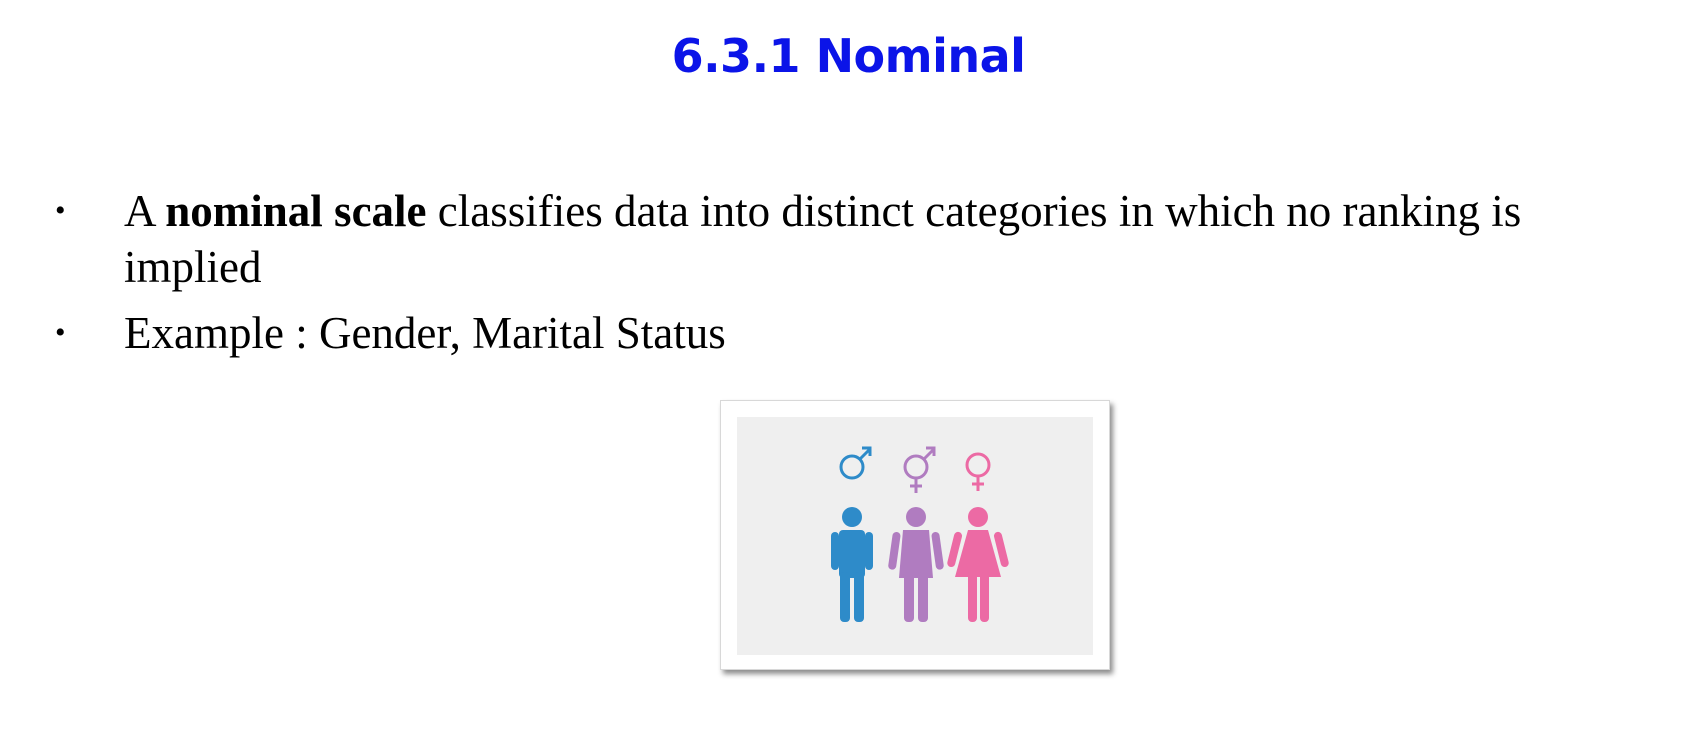  I want to click on female-figure-icon, so click(978, 564).